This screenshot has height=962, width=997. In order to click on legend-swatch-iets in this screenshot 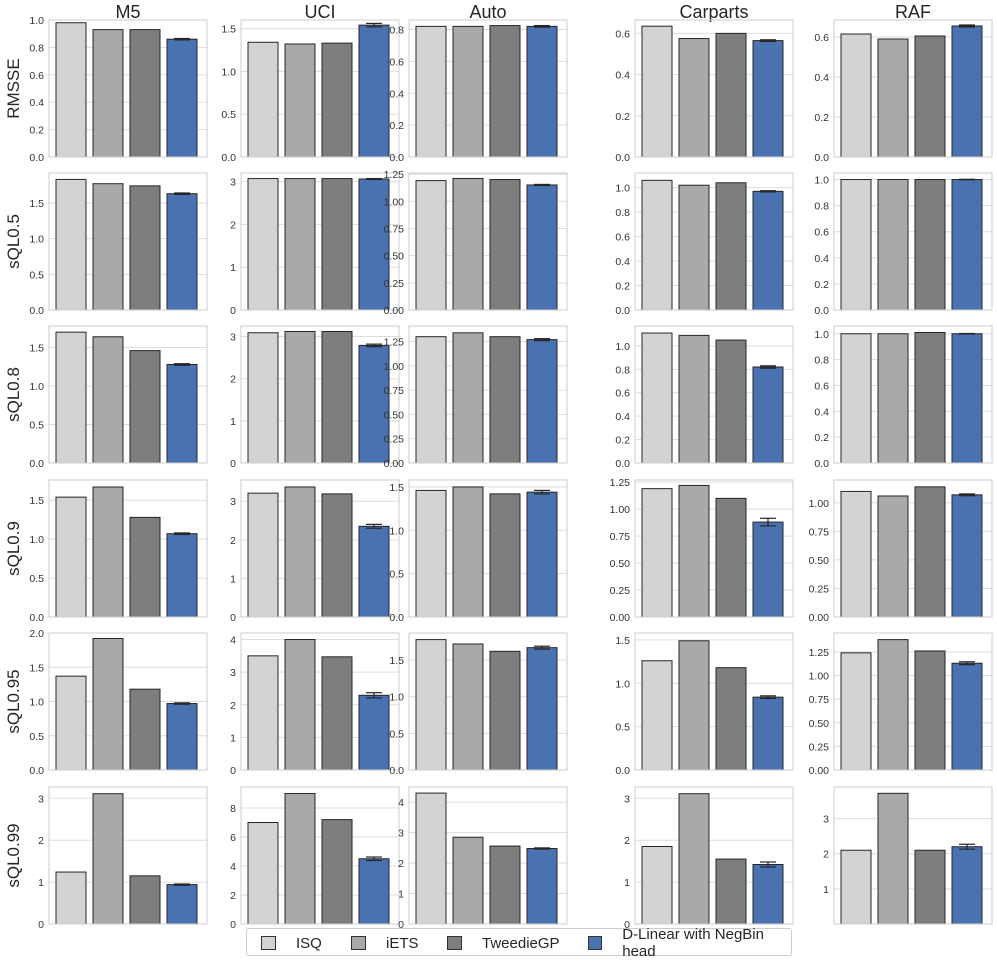, I will do `click(358, 943)`.